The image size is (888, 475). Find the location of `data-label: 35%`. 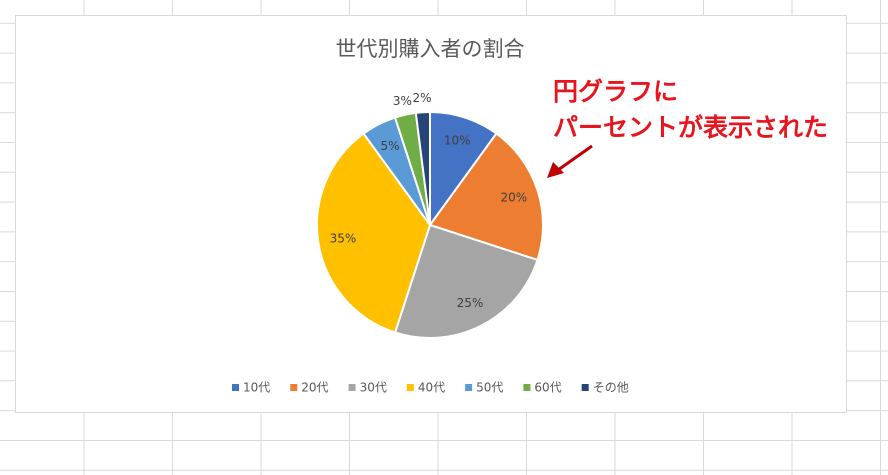

data-label: 35% is located at coordinates (343, 238).